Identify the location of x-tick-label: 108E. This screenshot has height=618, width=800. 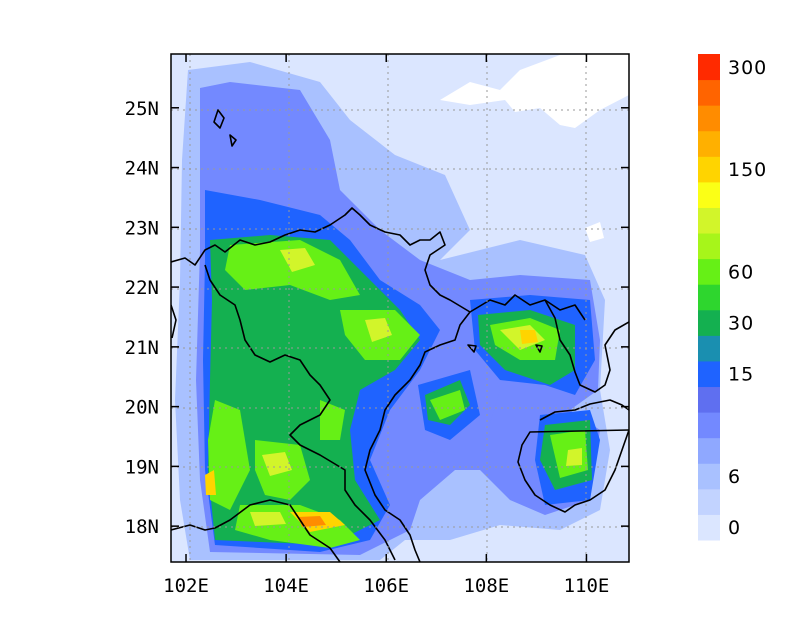
(486, 586).